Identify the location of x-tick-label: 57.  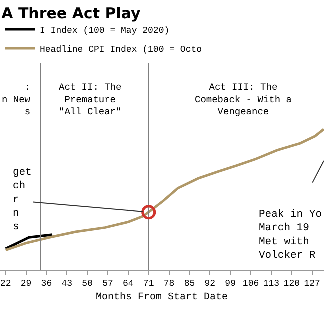
(108, 283).